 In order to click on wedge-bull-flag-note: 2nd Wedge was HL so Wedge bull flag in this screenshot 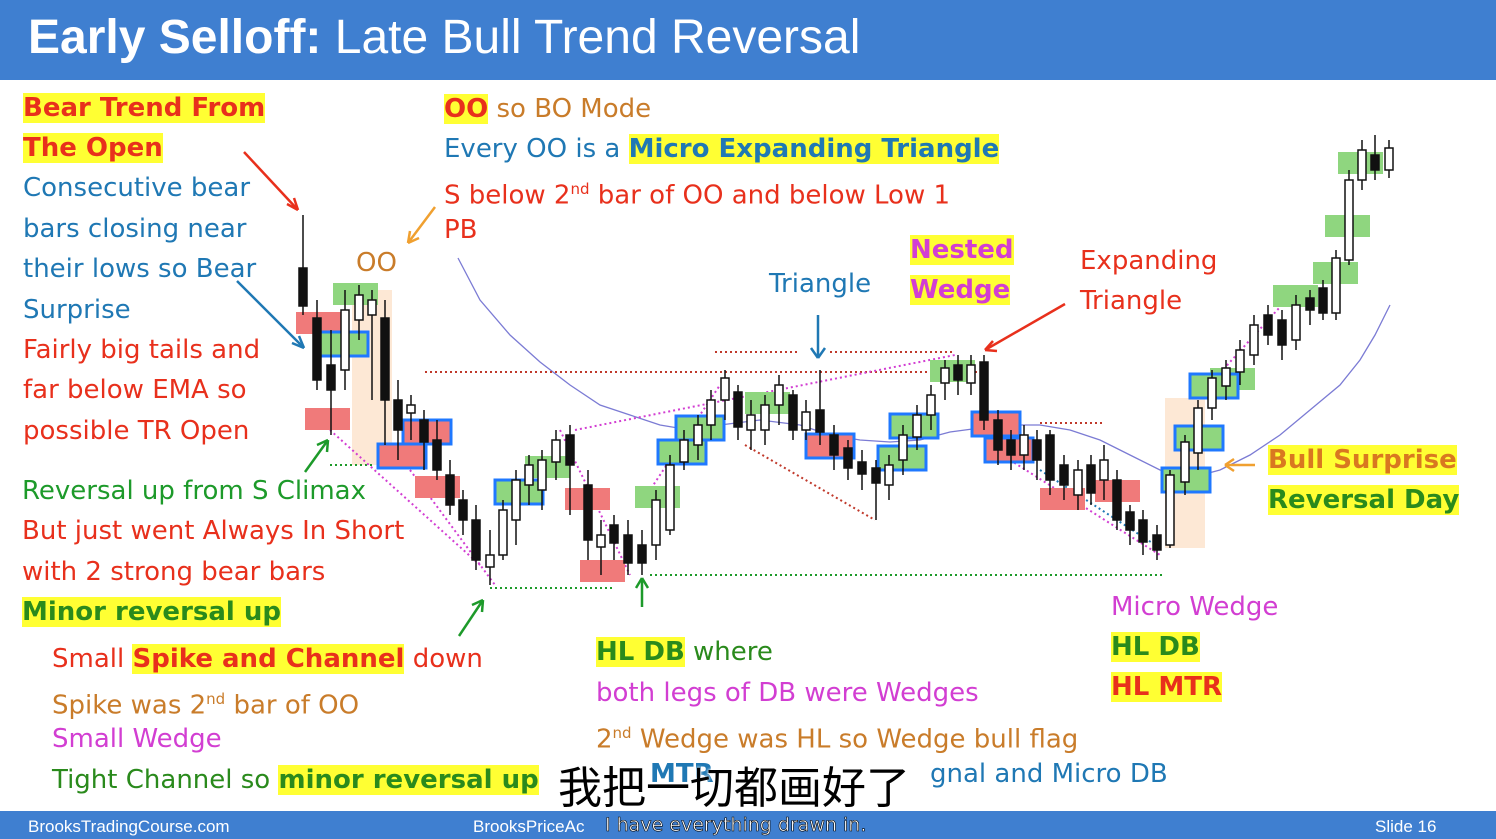, I will do `click(837, 739)`.